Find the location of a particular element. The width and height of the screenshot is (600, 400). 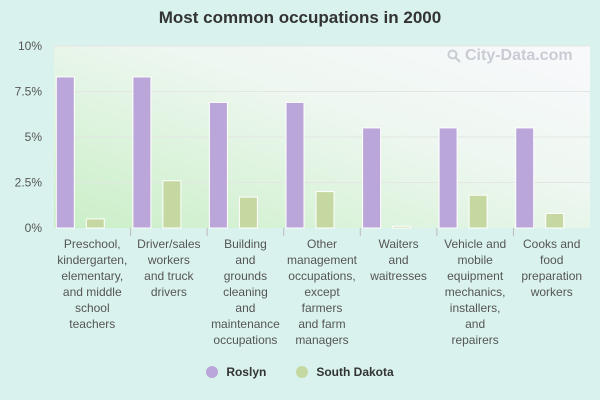

legend: Roslyn South Dakota is located at coordinates (300, 372).